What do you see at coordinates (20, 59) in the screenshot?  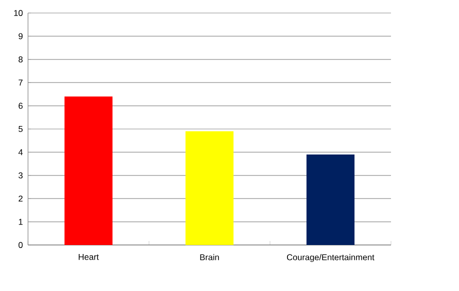 I see `y-tick-label: 8` at bounding box center [20, 59].